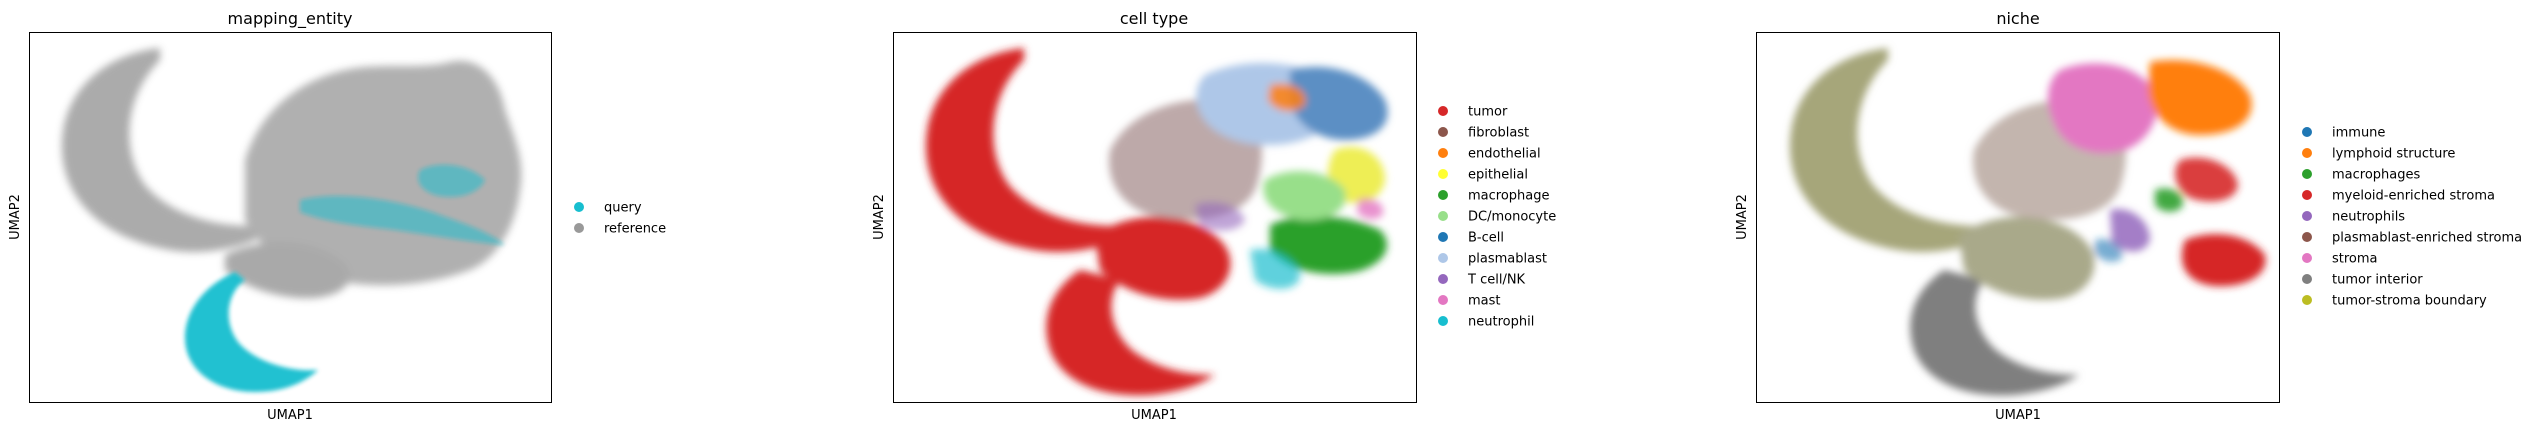 Image resolution: width=2542 pixels, height=431 pixels. I want to click on legend-item: B-cell, so click(1471, 238).